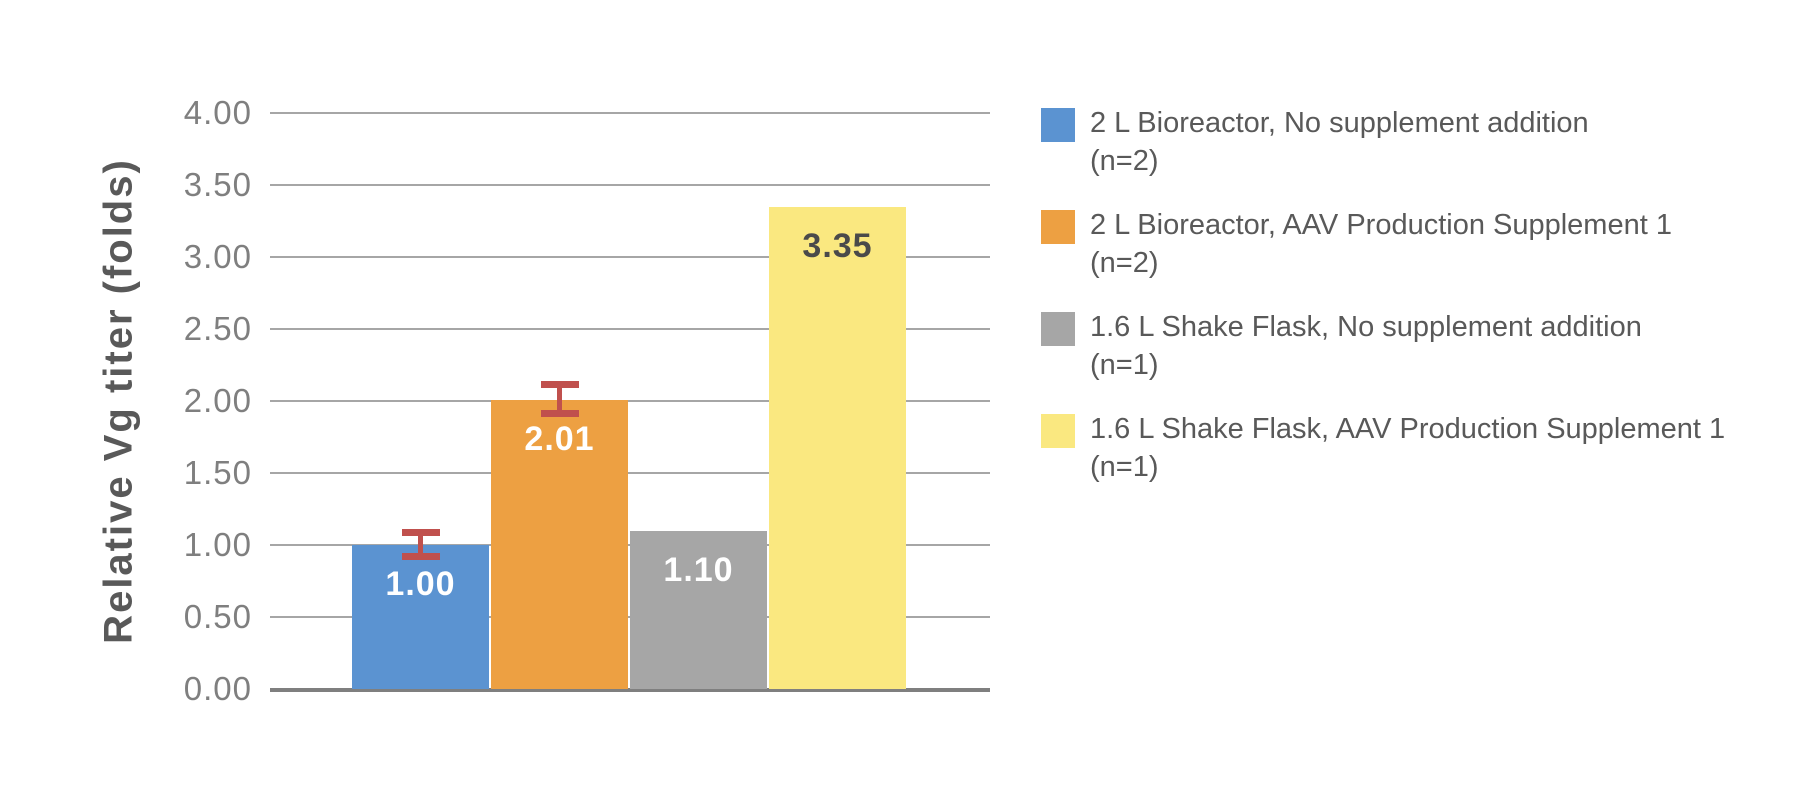  Describe the element at coordinates (217, 616) in the screenshot. I see `y-tick-label: 0.50` at that location.